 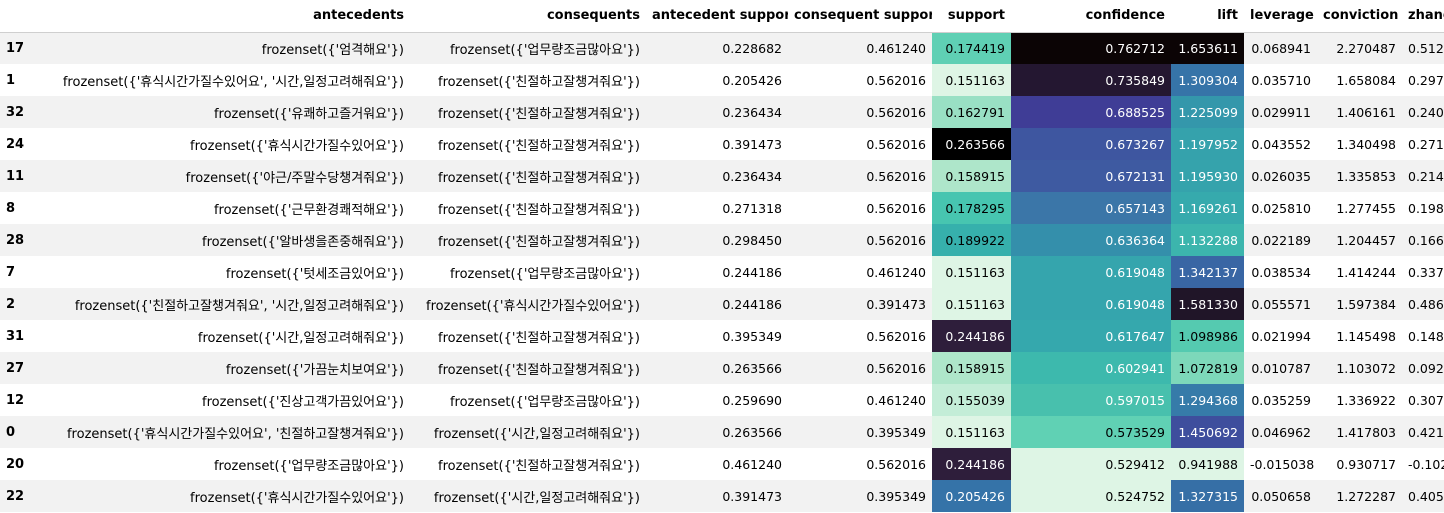 What do you see at coordinates (971, 368) in the screenshot?
I see `cell-support: 0.158915` at bounding box center [971, 368].